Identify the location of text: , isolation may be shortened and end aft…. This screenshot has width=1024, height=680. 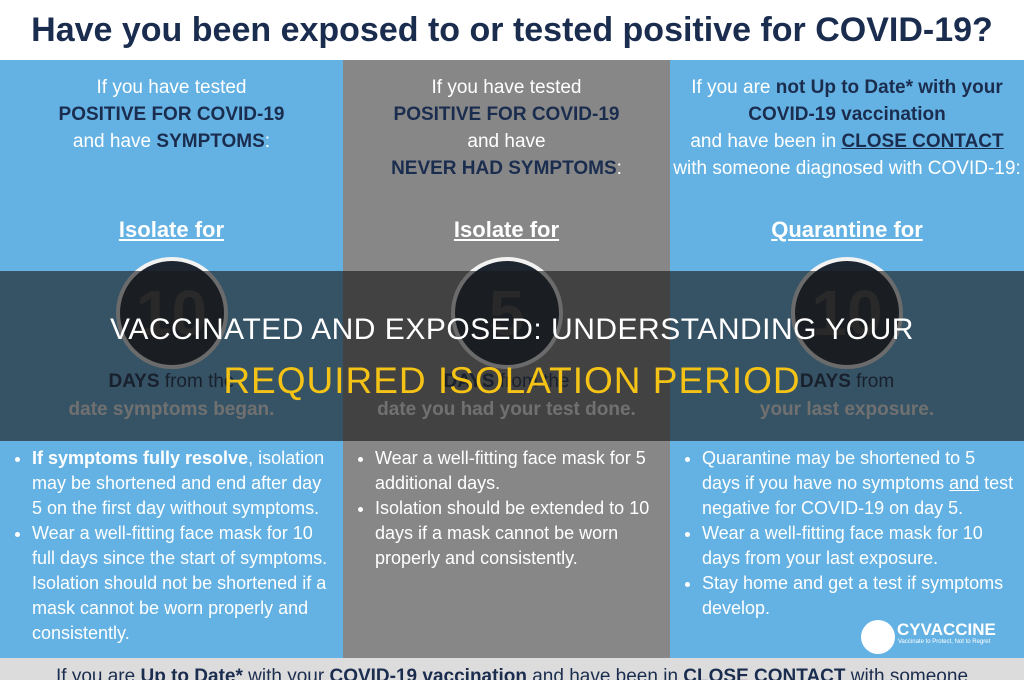
(178, 483).